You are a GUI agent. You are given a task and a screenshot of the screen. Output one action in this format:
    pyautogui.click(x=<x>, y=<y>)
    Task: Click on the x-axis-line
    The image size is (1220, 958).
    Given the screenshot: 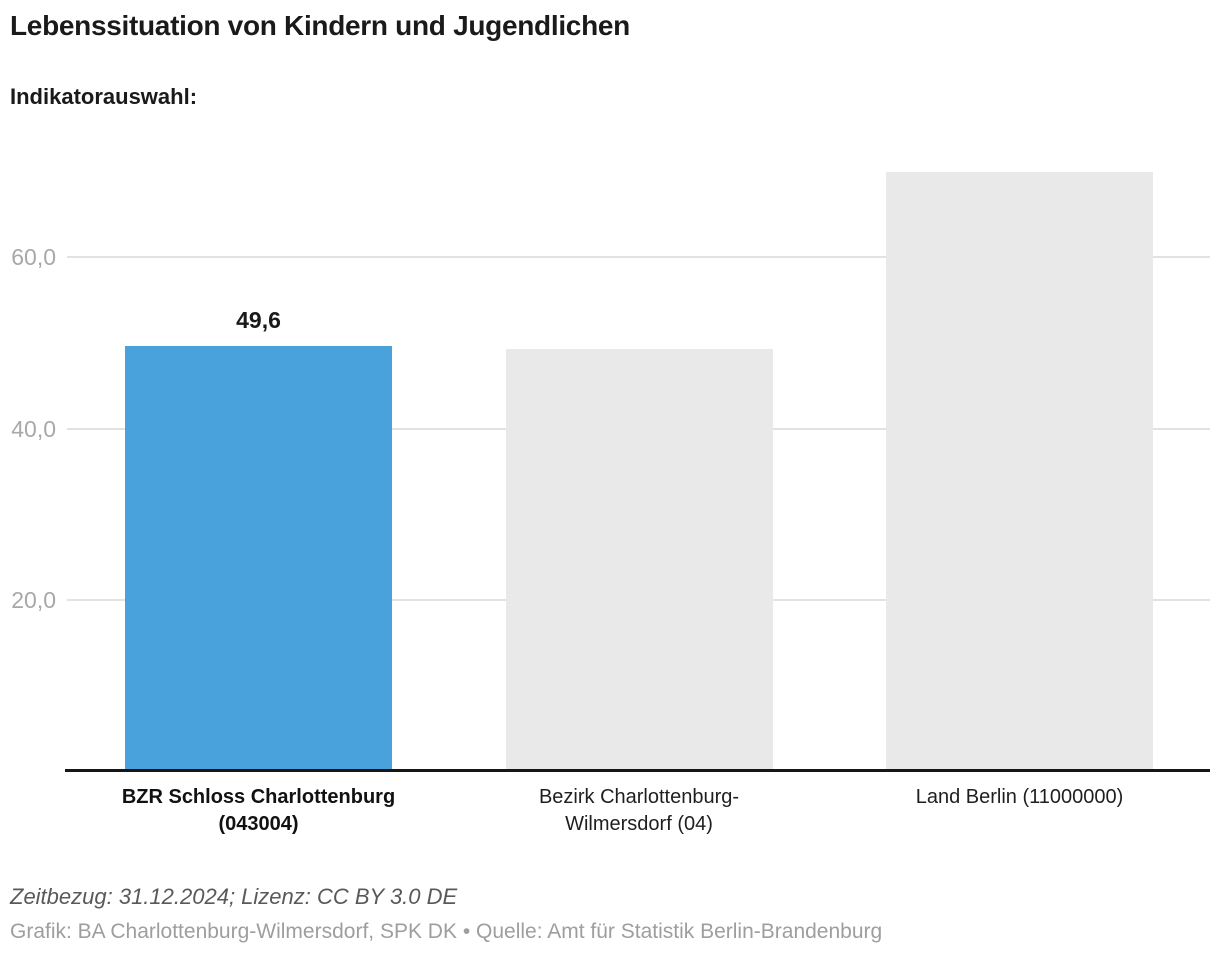 What is the action you would take?
    pyautogui.click(x=637, y=770)
    